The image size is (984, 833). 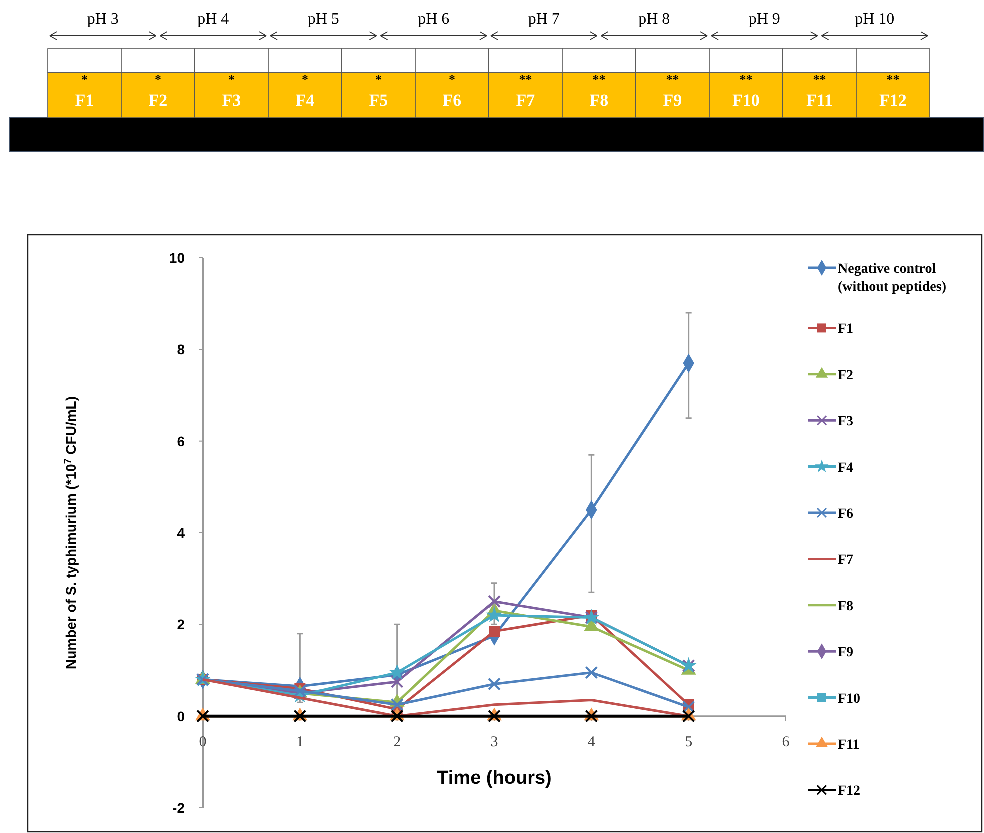 I want to click on text: F7, so click(x=526, y=100).